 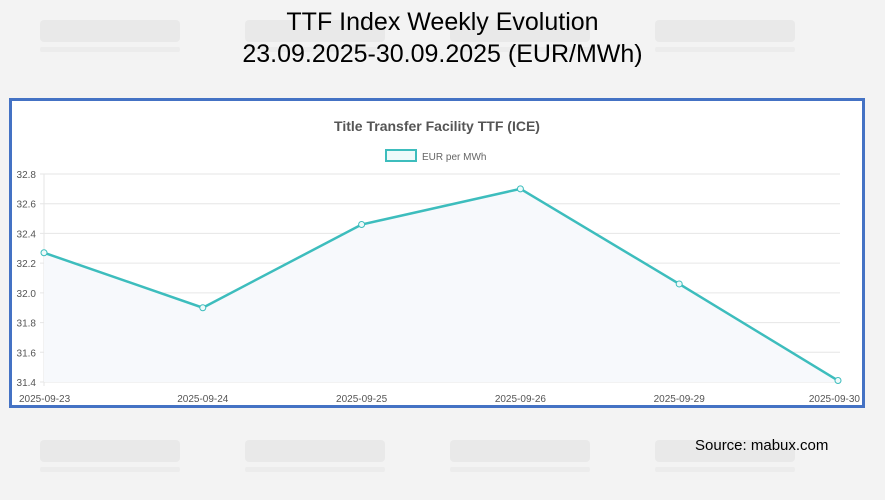 I want to click on y-tick-label: 32.2, so click(x=27, y=264).